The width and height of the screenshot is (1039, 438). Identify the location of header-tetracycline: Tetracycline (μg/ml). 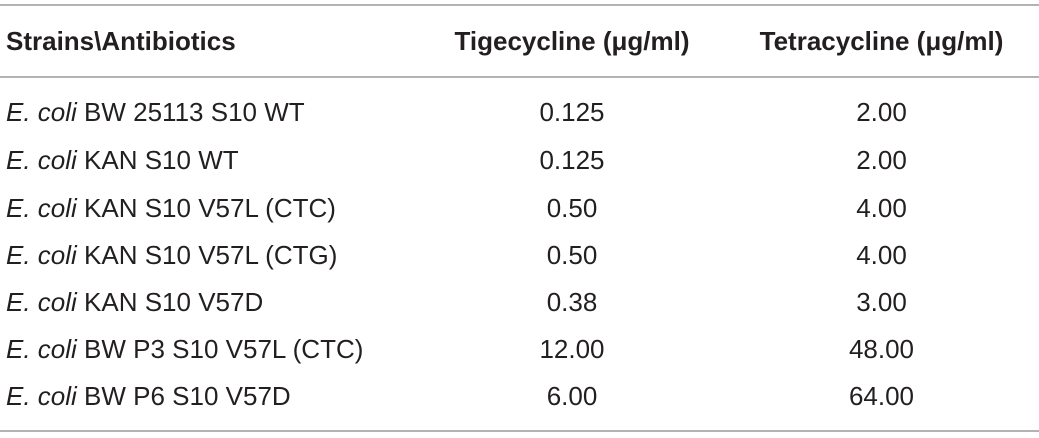
(881, 40).